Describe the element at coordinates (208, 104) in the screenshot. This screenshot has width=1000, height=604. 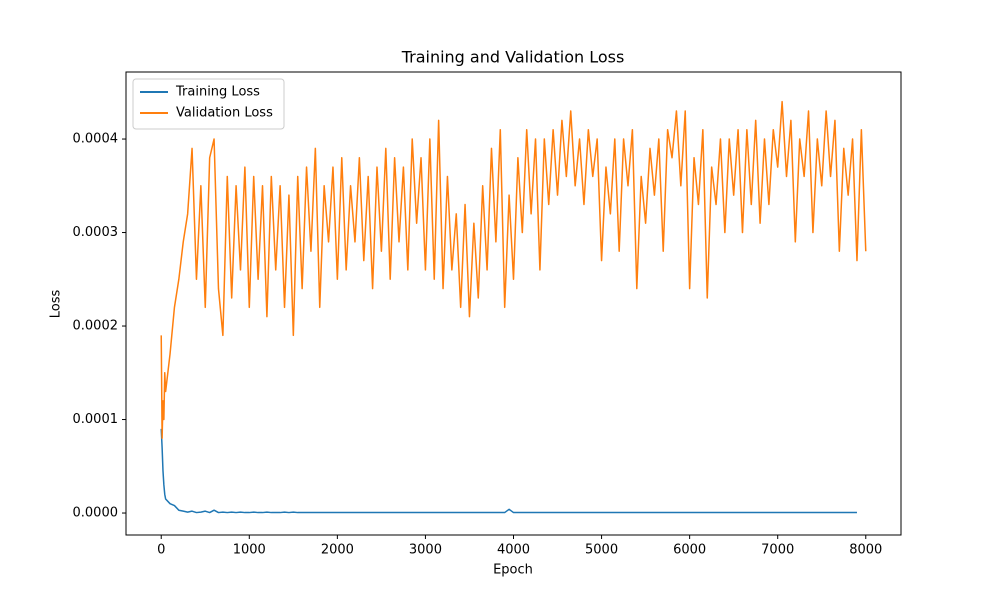
I see `legend-box` at that location.